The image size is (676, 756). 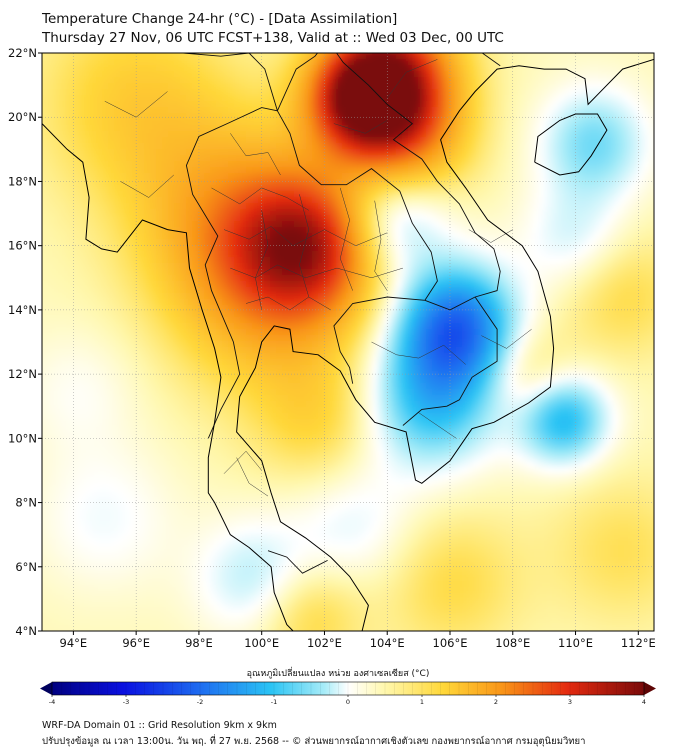 What do you see at coordinates (52, 702) in the screenshot?
I see `colorbar-tick-label: -4` at bounding box center [52, 702].